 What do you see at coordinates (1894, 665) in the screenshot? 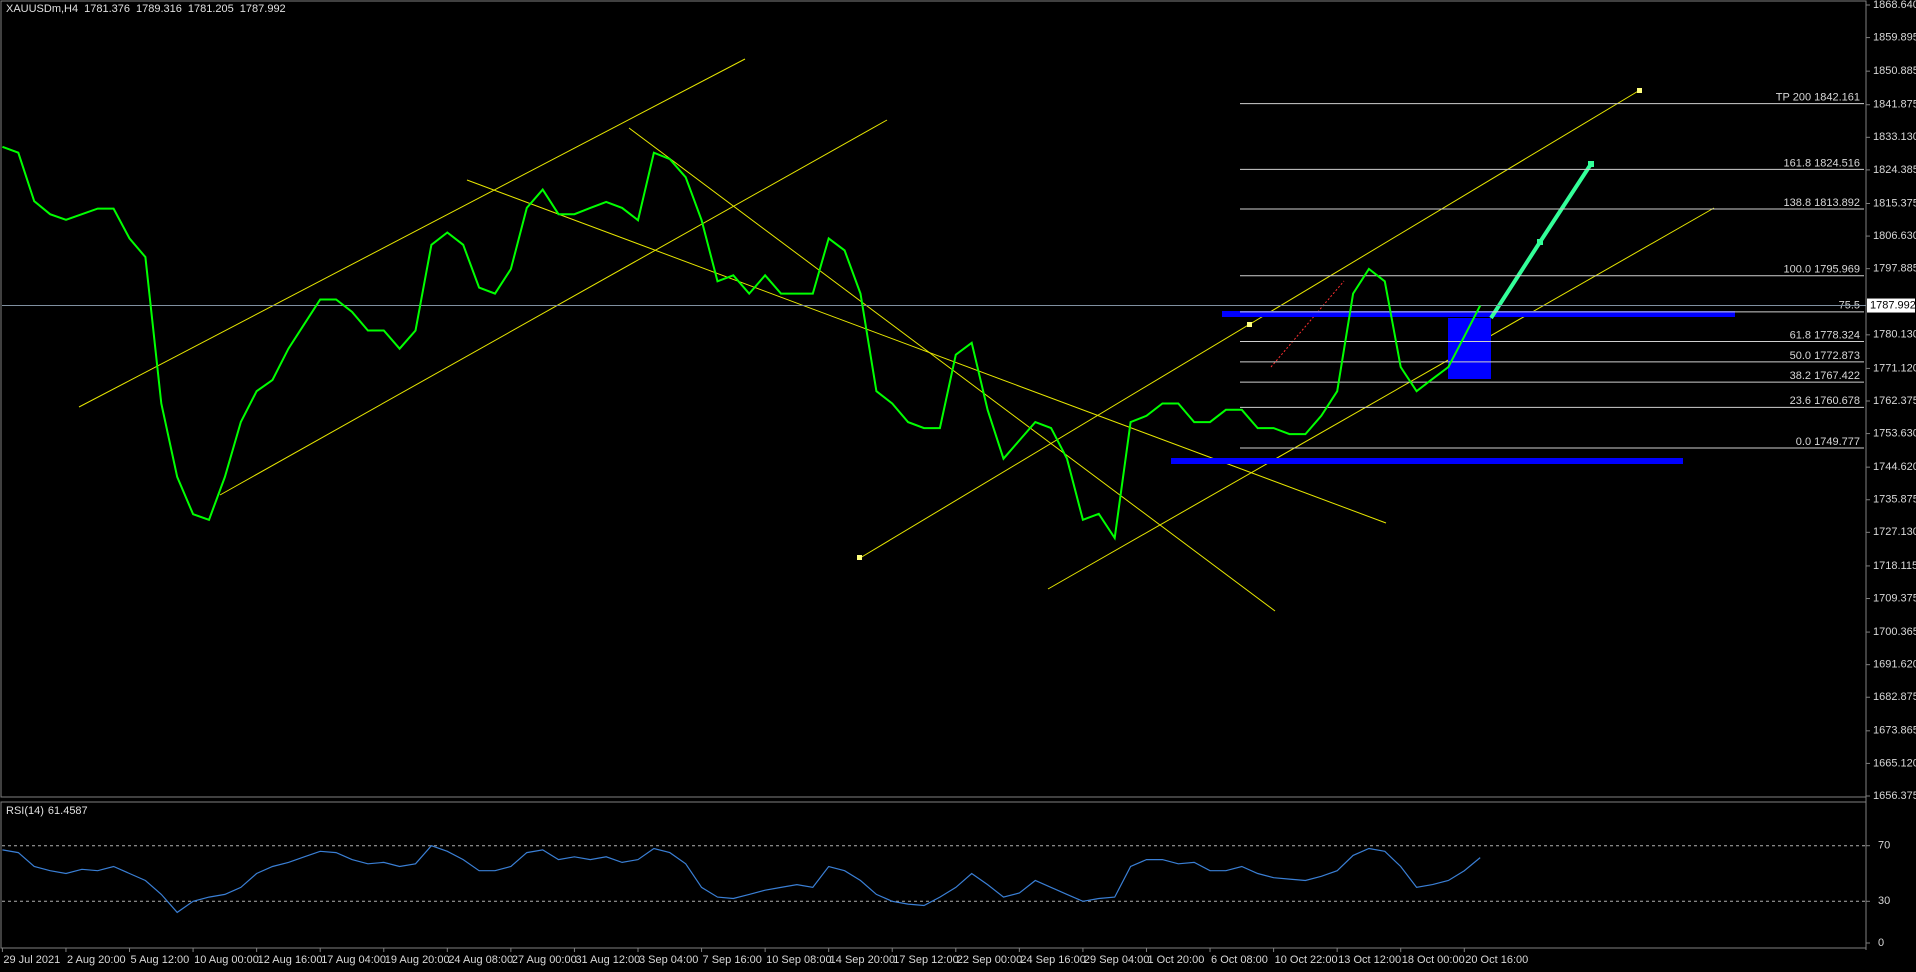
I see `y-tick-label: 1691.620` at bounding box center [1894, 665].